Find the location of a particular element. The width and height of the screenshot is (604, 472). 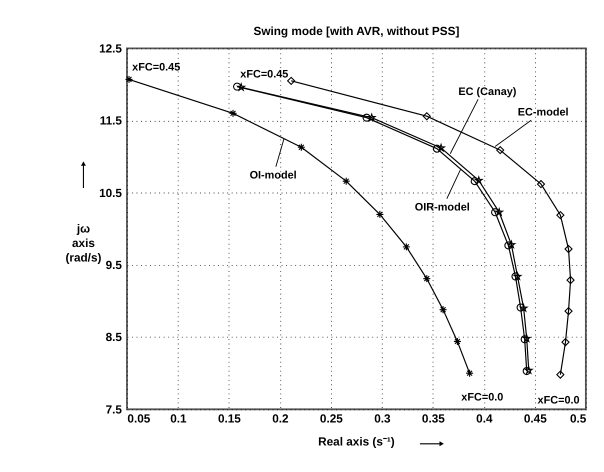

x-tick-label: 0.05 is located at coordinates (139, 419).